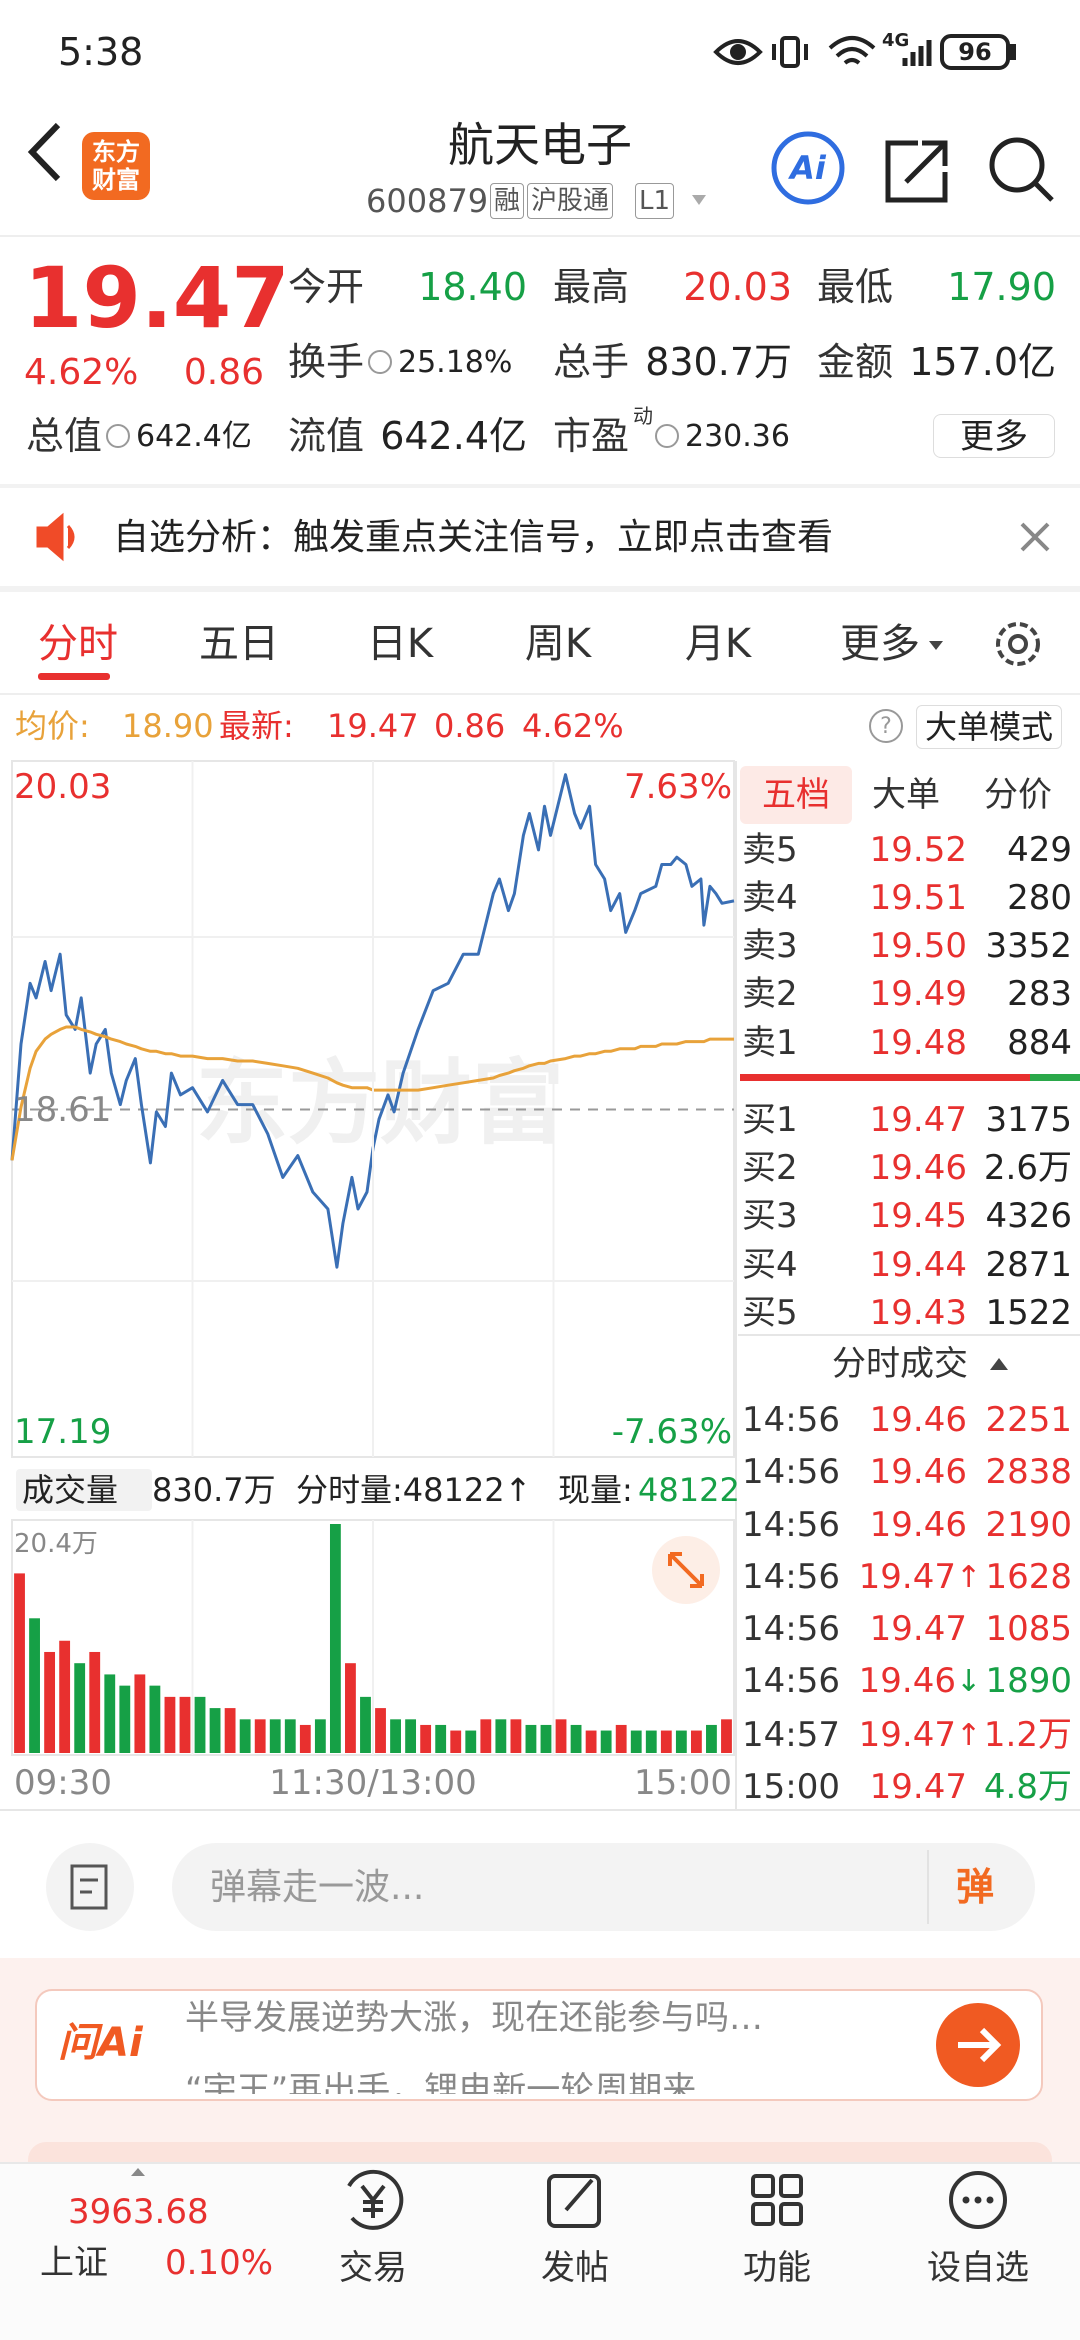 This screenshot has height=2340, width=1080. What do you see at coordinates (138, 2172) in the screenshot?
I see `expand-icon` at bounding box center [138, 2172].